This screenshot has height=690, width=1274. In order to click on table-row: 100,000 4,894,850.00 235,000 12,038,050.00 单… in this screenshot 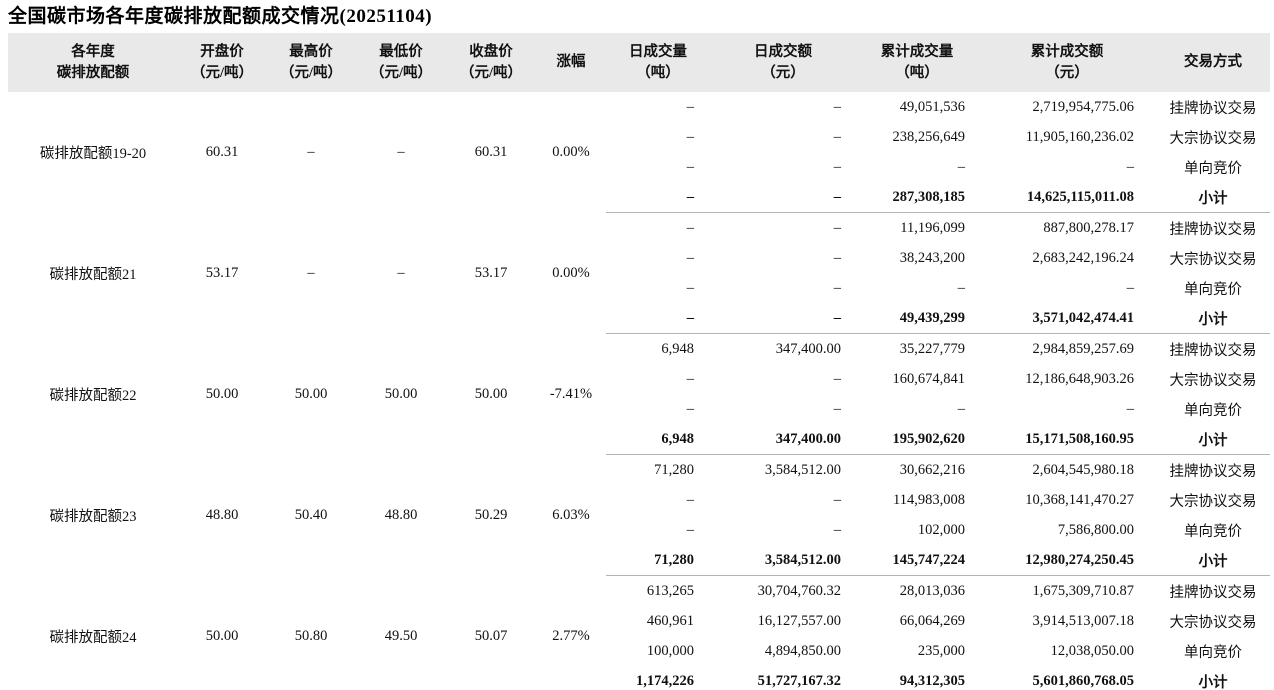, I will do `click(639, 651)`.